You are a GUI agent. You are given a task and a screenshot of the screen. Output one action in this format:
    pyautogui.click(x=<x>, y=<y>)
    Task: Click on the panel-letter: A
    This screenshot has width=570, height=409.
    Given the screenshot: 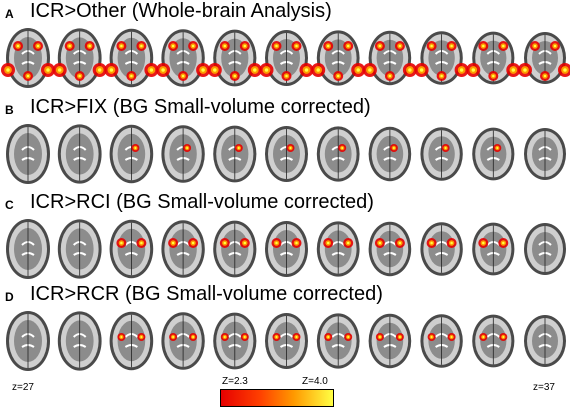 What is the action you would take?
    pyautogui.click(x=9, y=14)
    